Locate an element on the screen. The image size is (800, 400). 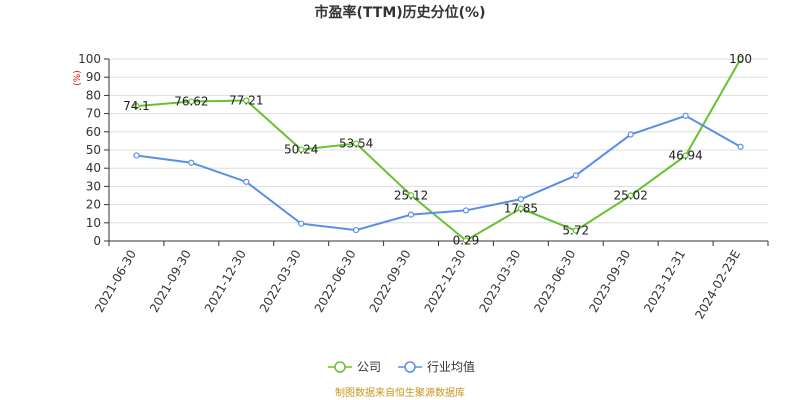
data-label: 53.54 is located at coordinates (356, 144).